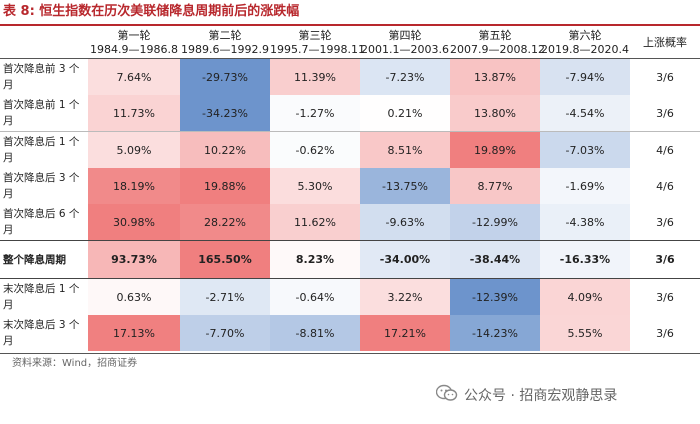 This screenshot has height=424, width=700. I want to click on value-cell: -8.81%, so click(315, 333).